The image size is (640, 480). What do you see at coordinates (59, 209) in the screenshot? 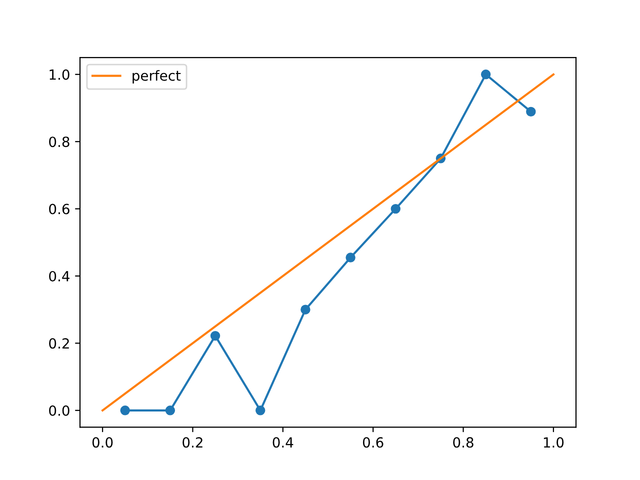
I see `y-tick-label: 0.6` at bounding box center [59, 209].